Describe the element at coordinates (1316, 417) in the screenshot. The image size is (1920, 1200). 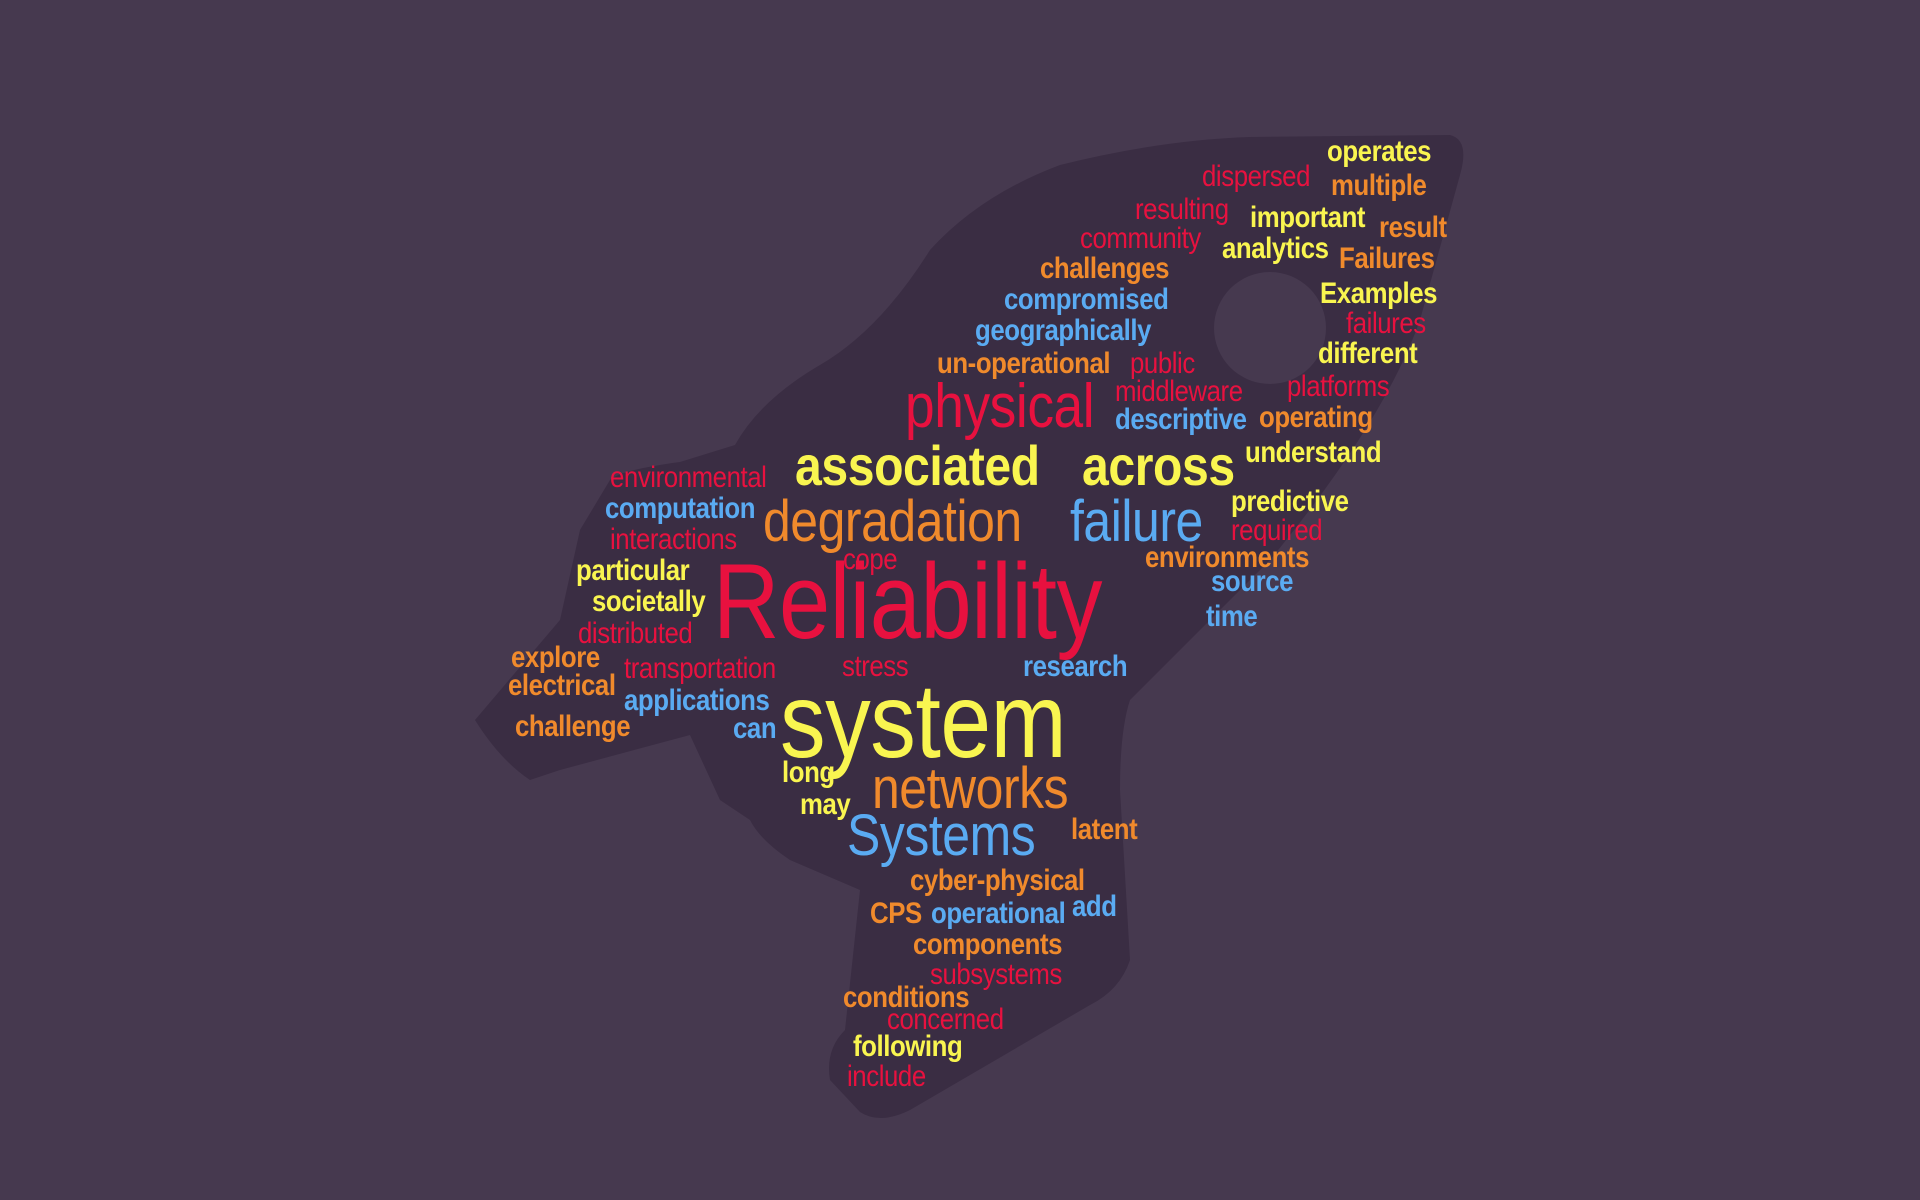
I see `cloud-word: operating` at that location.